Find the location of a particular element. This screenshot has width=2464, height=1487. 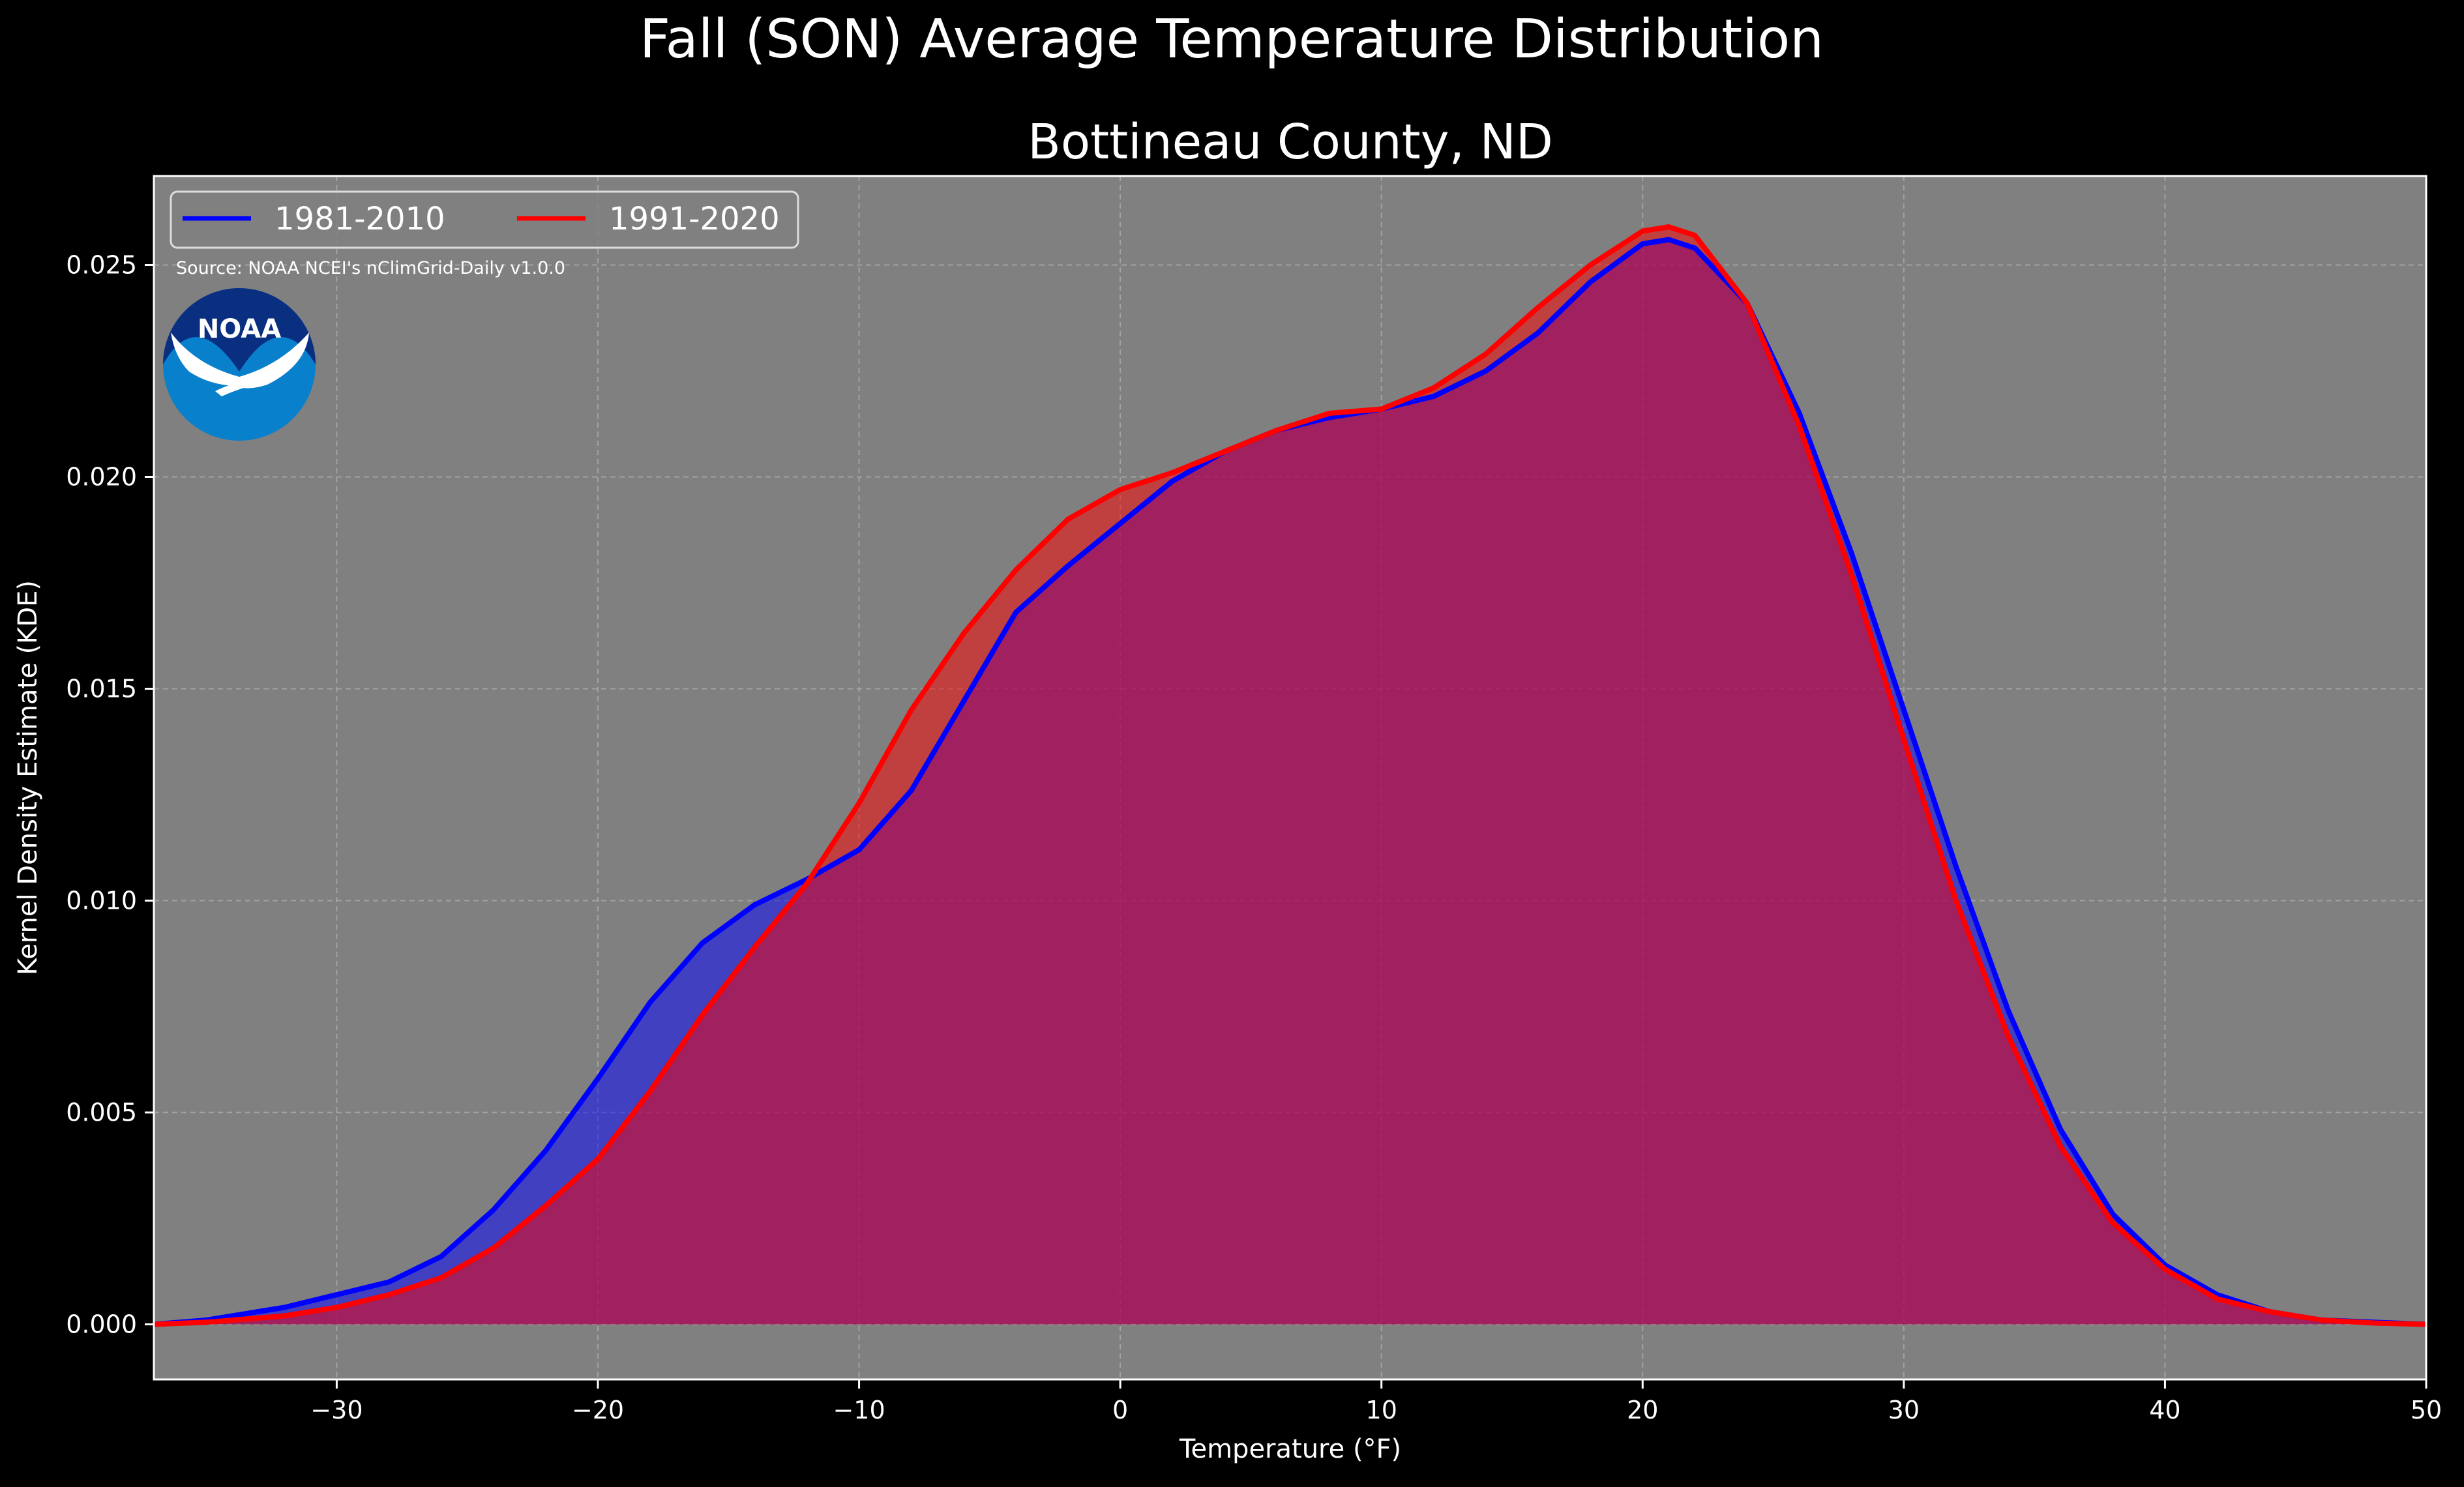

legend-label-1991-2020: 1991-2020 is located at coordinates (694, 219).